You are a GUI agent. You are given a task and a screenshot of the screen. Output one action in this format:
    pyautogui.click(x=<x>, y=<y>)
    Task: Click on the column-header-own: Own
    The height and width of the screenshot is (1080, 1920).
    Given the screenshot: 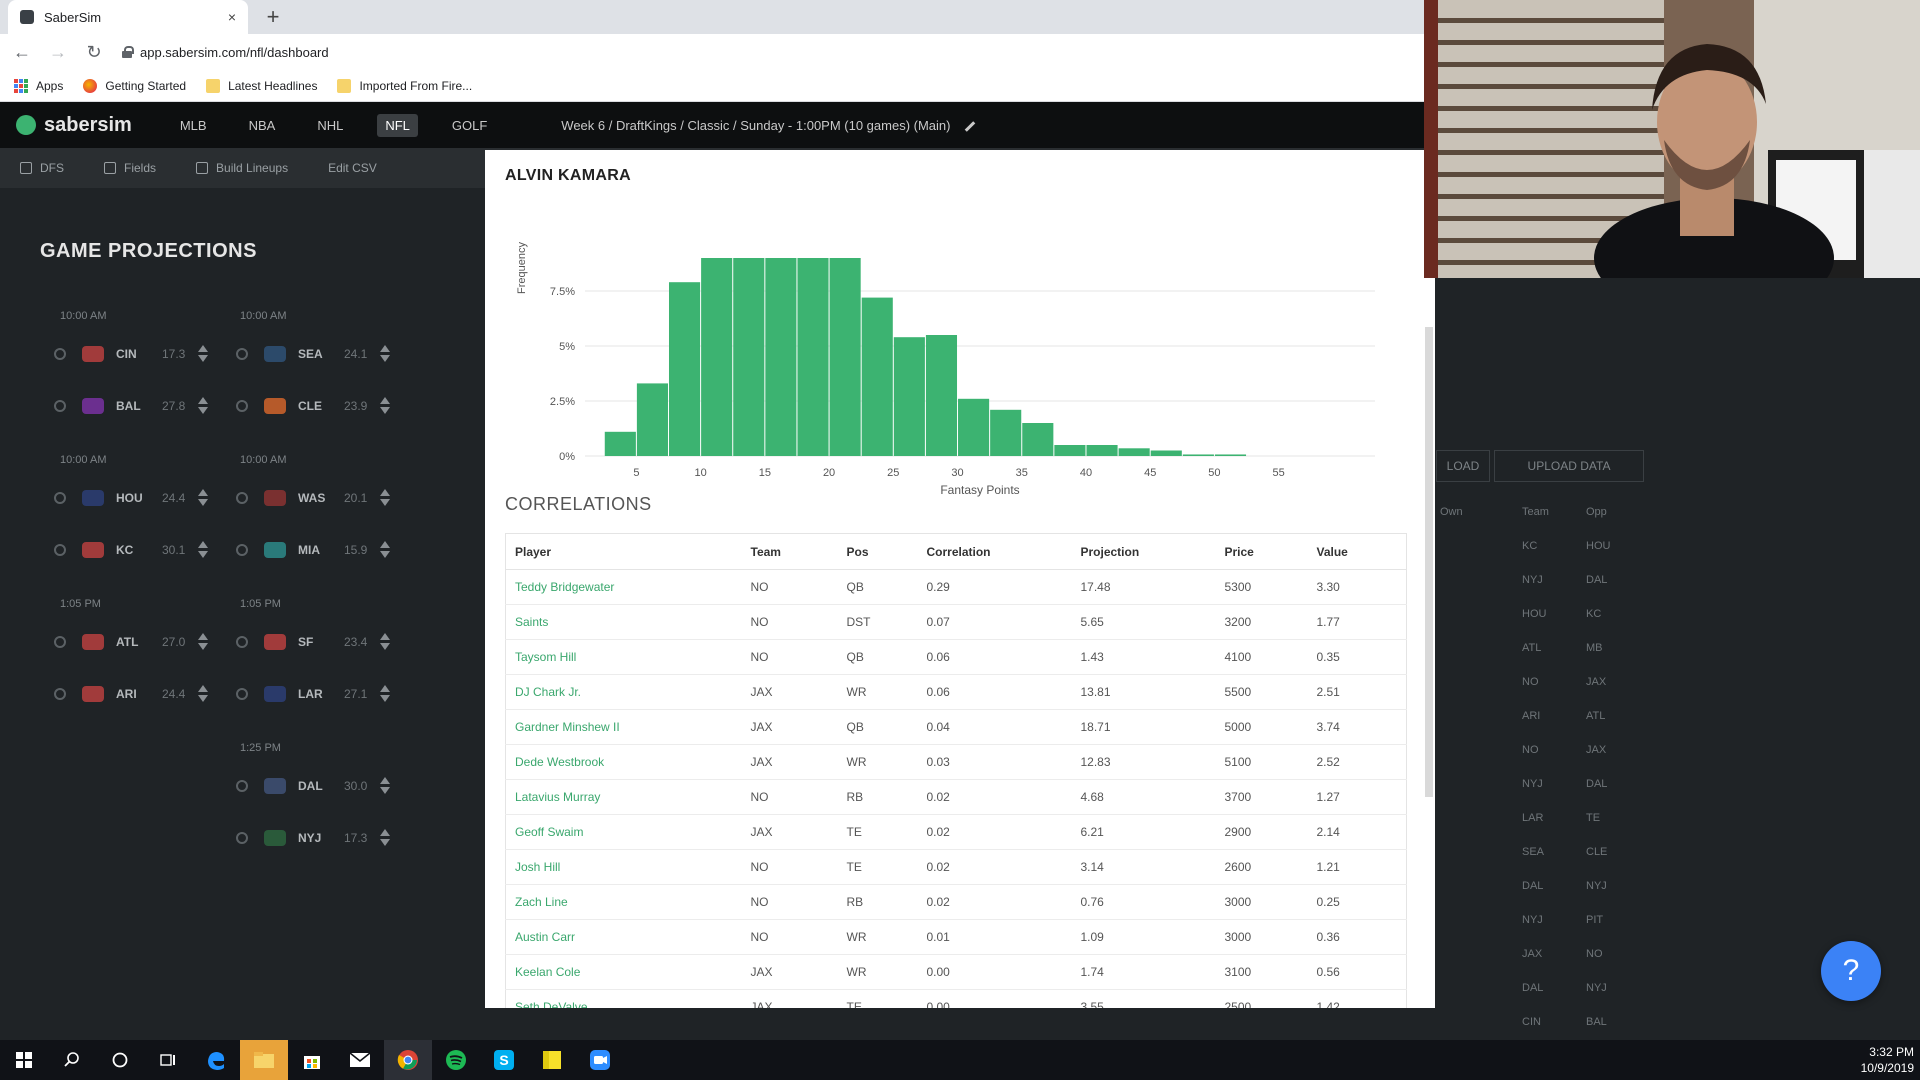 What is the action you would take?
    pyautogui.click(x=1451, y=512)
    